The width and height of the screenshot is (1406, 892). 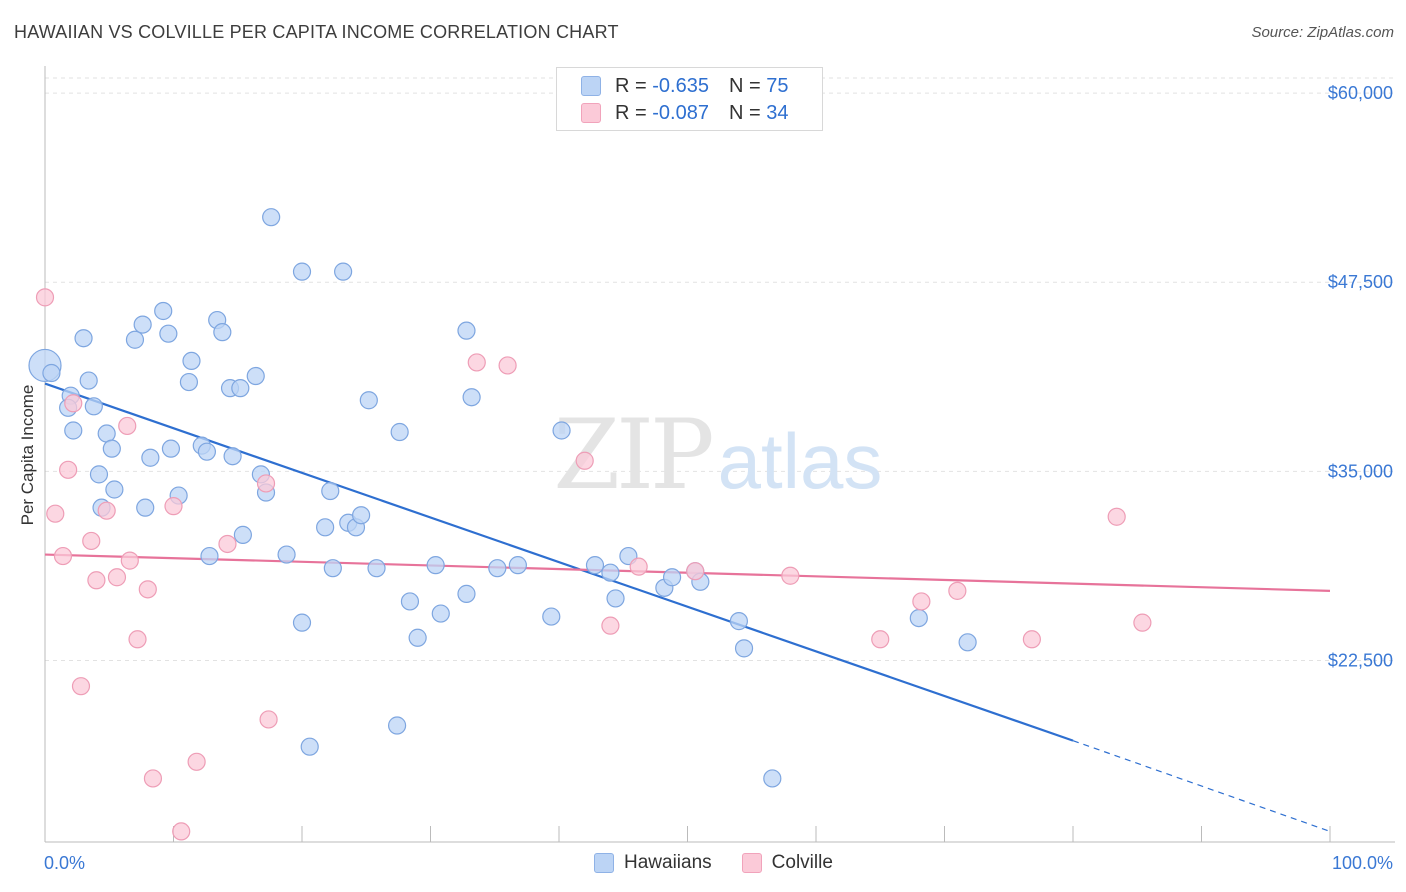 I want to click on legend-item-hawaiians: Hawaiians, so click(x=653, y=863).